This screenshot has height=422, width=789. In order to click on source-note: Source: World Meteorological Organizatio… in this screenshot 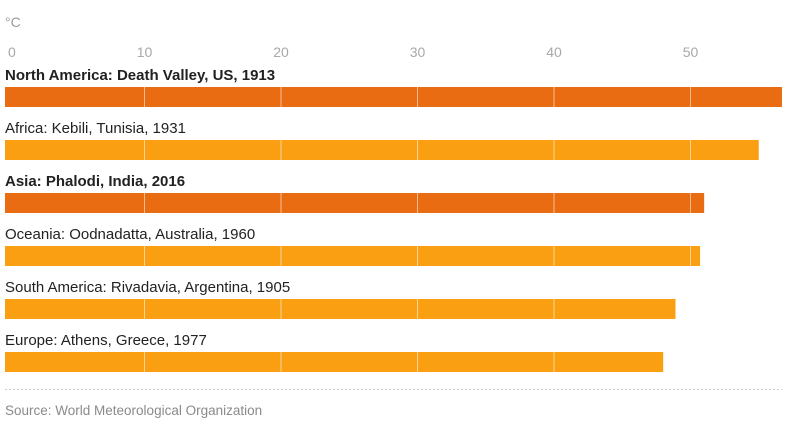, I will do `click(133, 410)`.